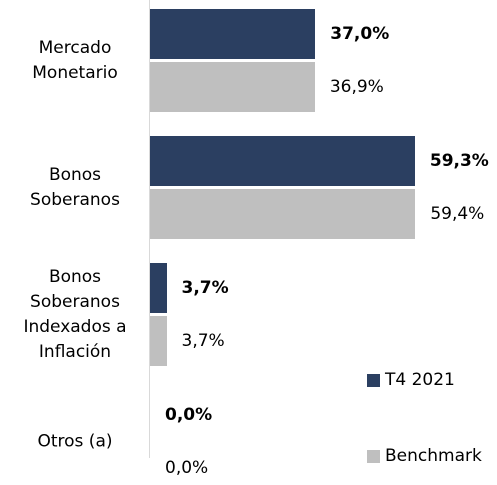 This screenshot has width=497, height=485. What do you see at coordinates (459, 161) in the screenshot?
I see `value-label: 59,3%` at bounding box center [459, 161].